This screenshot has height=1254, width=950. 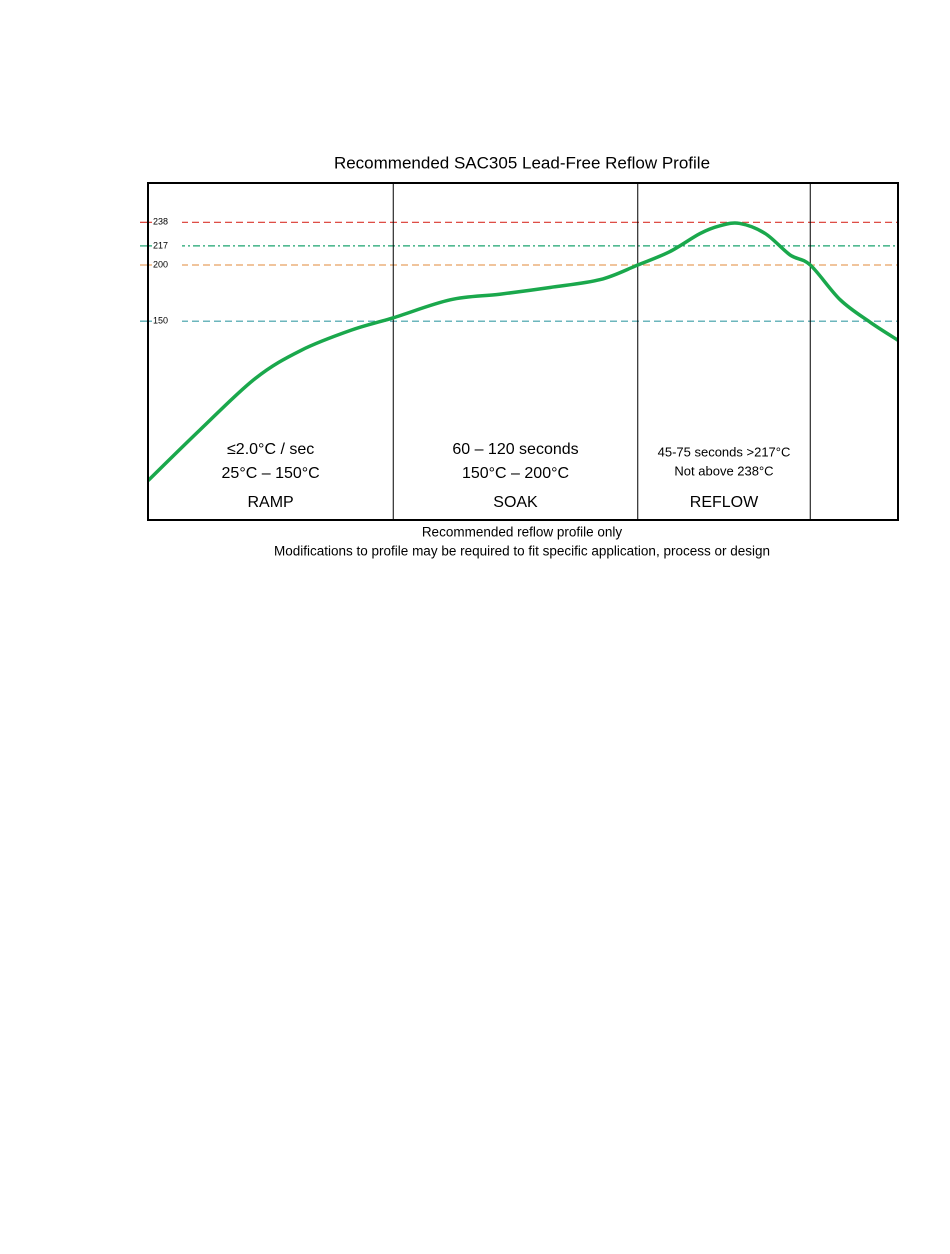 What do you see at coordinates (724, 451) in the screenshot?
I see `zone-note: 45-75 seconds >217°C` at bounding box center [724, 451].